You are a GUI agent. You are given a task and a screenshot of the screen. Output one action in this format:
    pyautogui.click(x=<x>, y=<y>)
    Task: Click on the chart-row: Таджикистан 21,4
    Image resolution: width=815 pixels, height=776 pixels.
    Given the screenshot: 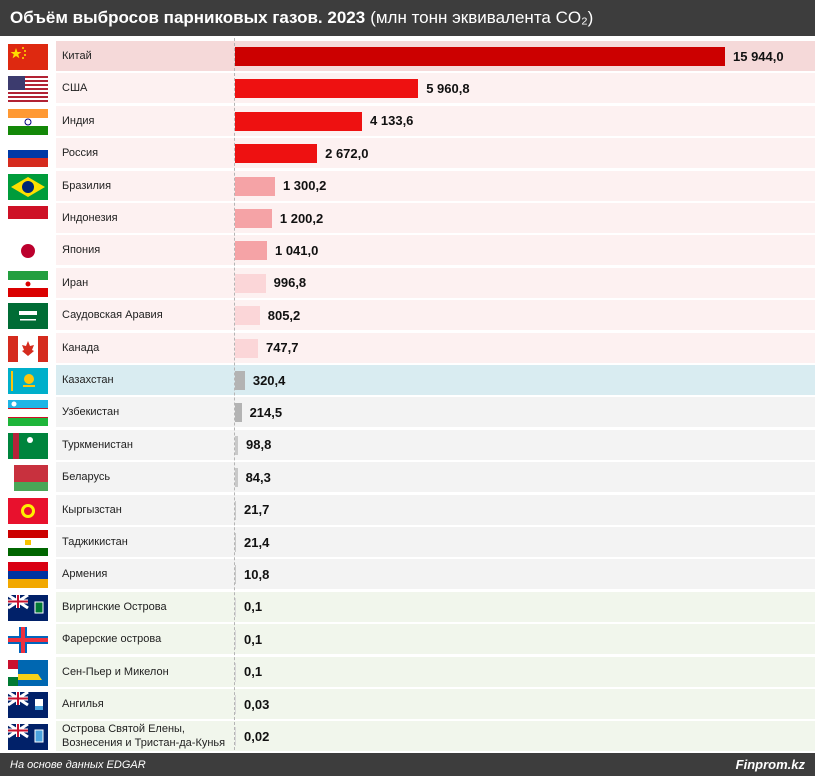 What is the action you would take?
    pyautogui.click(x=409, y=542)
    